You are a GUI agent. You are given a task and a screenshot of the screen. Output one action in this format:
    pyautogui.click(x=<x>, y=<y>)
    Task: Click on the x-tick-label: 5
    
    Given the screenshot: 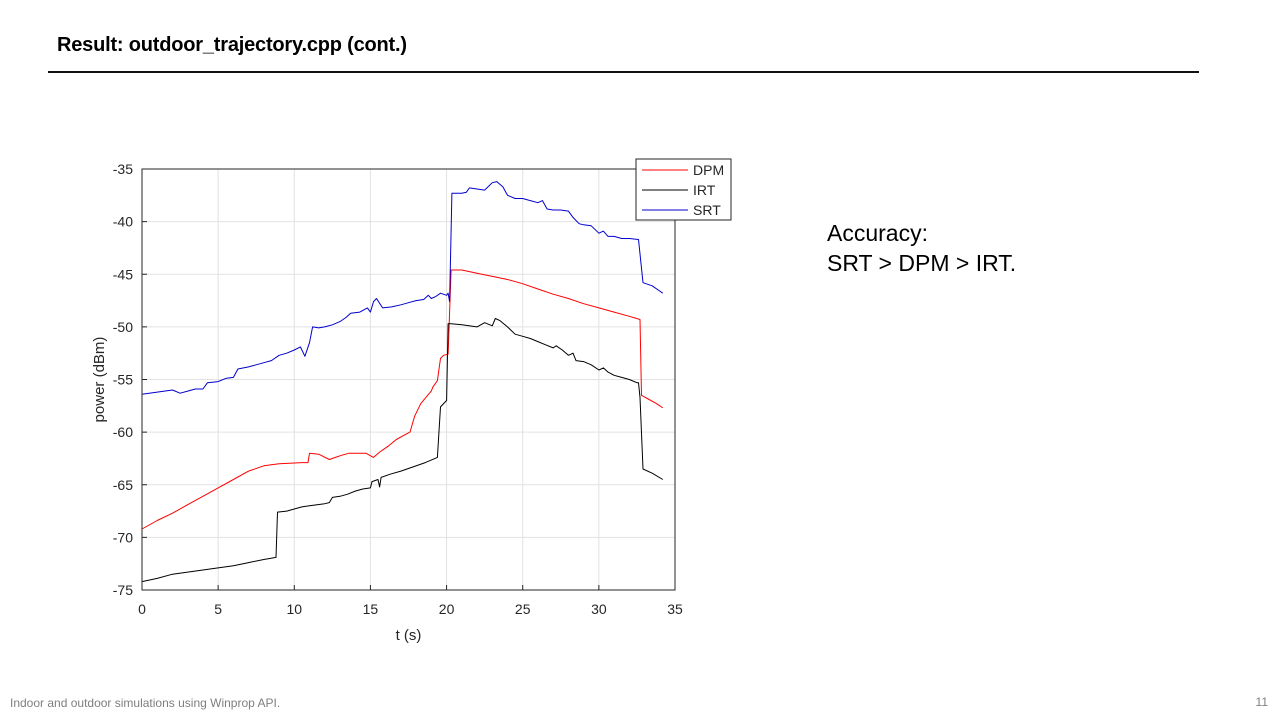 What is the action you would take?
    pyautogui.click(x=218, y=609)
    